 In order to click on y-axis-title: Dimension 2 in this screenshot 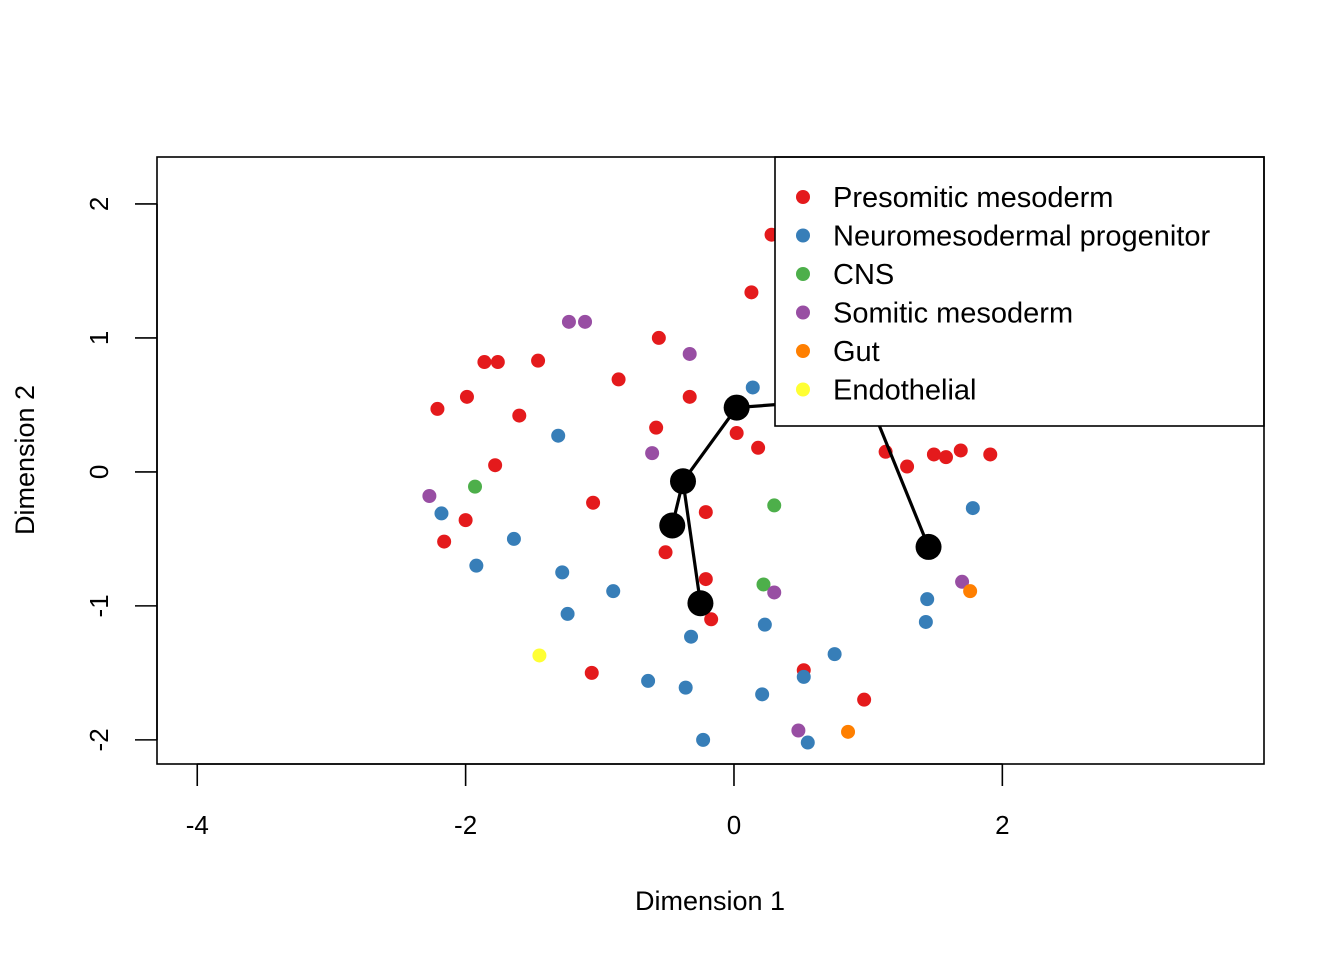, I will do `click(25, 460)`.